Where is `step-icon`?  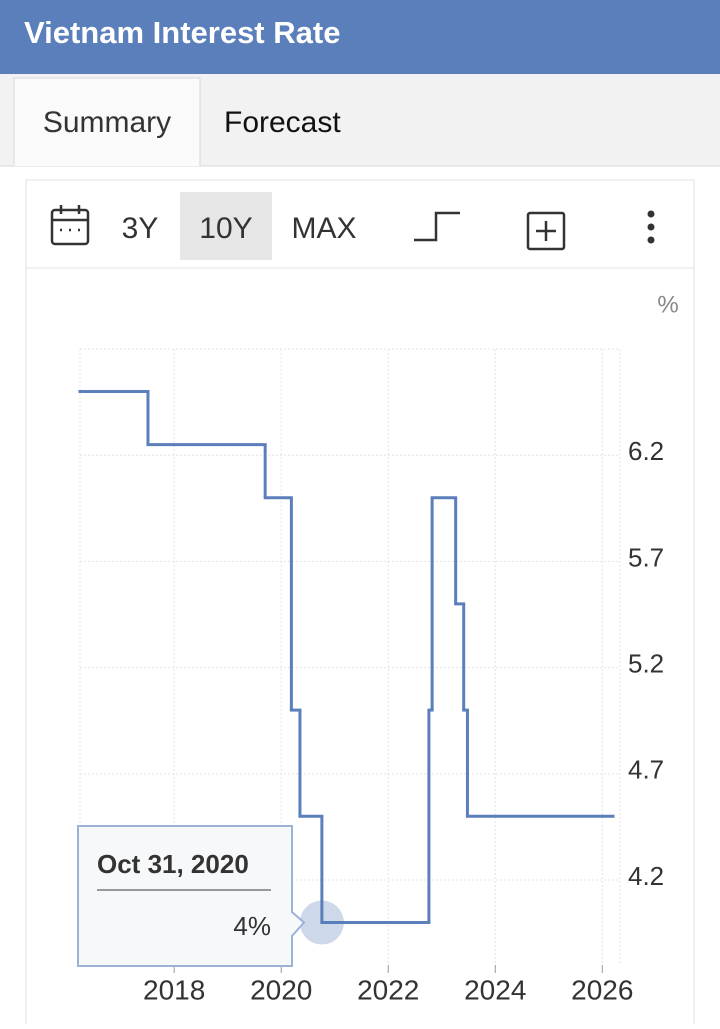
step-icon is located at coordinates (437, 226).